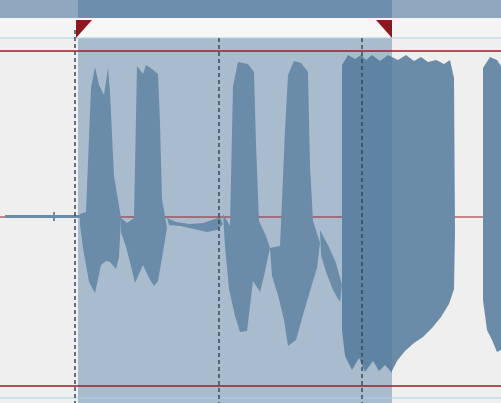  I want to click on silence-tick, so click(54, 216).